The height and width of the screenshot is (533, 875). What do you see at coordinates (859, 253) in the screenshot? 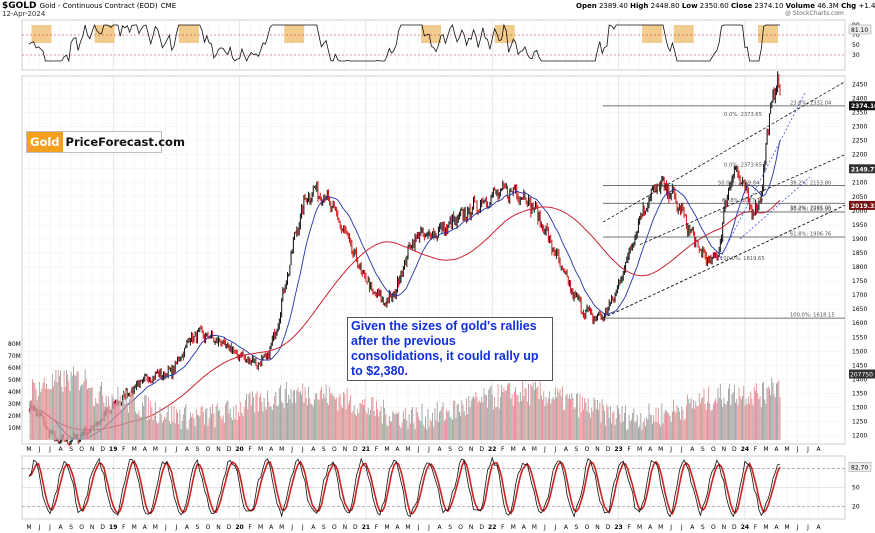
I see `price-y-tick-label: 1850` at bounding box center [859, 253].